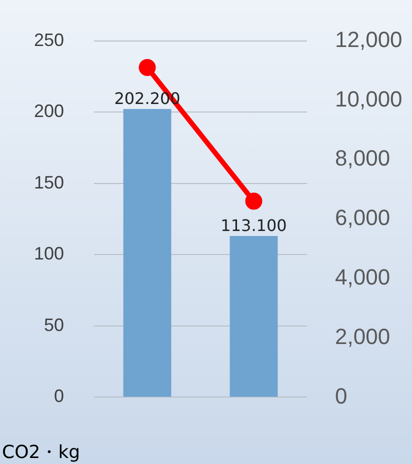 Image resolution: width=412 pixels, height=464 pixels. Describe the element at coordinates (362, 158) in the screenshot. I see `y2-tick-label: 8,000` at that location.